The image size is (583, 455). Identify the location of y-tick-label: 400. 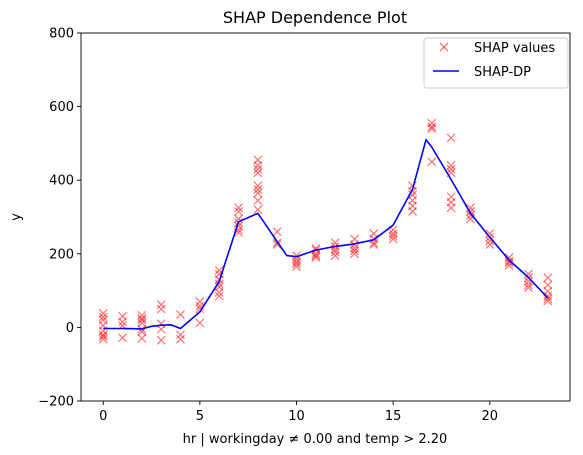
(61, 181).